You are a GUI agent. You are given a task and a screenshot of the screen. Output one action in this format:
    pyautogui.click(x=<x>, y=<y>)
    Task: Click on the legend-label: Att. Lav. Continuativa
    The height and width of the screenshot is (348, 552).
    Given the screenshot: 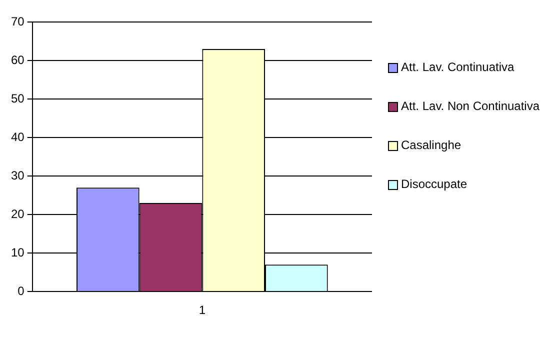 What is the action you would take?
    pyautogui.click(x=457, y=67)
    